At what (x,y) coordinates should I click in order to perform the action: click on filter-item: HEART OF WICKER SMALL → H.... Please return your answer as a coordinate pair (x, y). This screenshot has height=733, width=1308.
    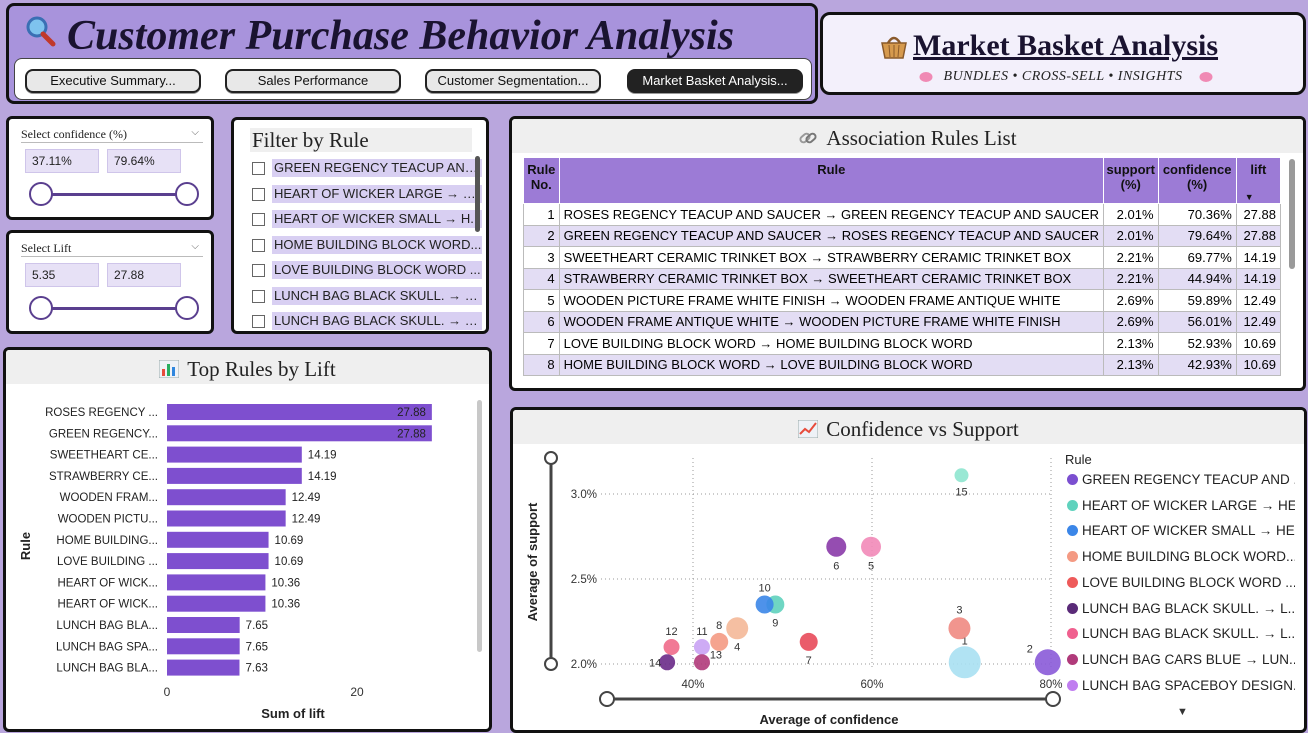
    Looking at the image, I should click on (366, 219).